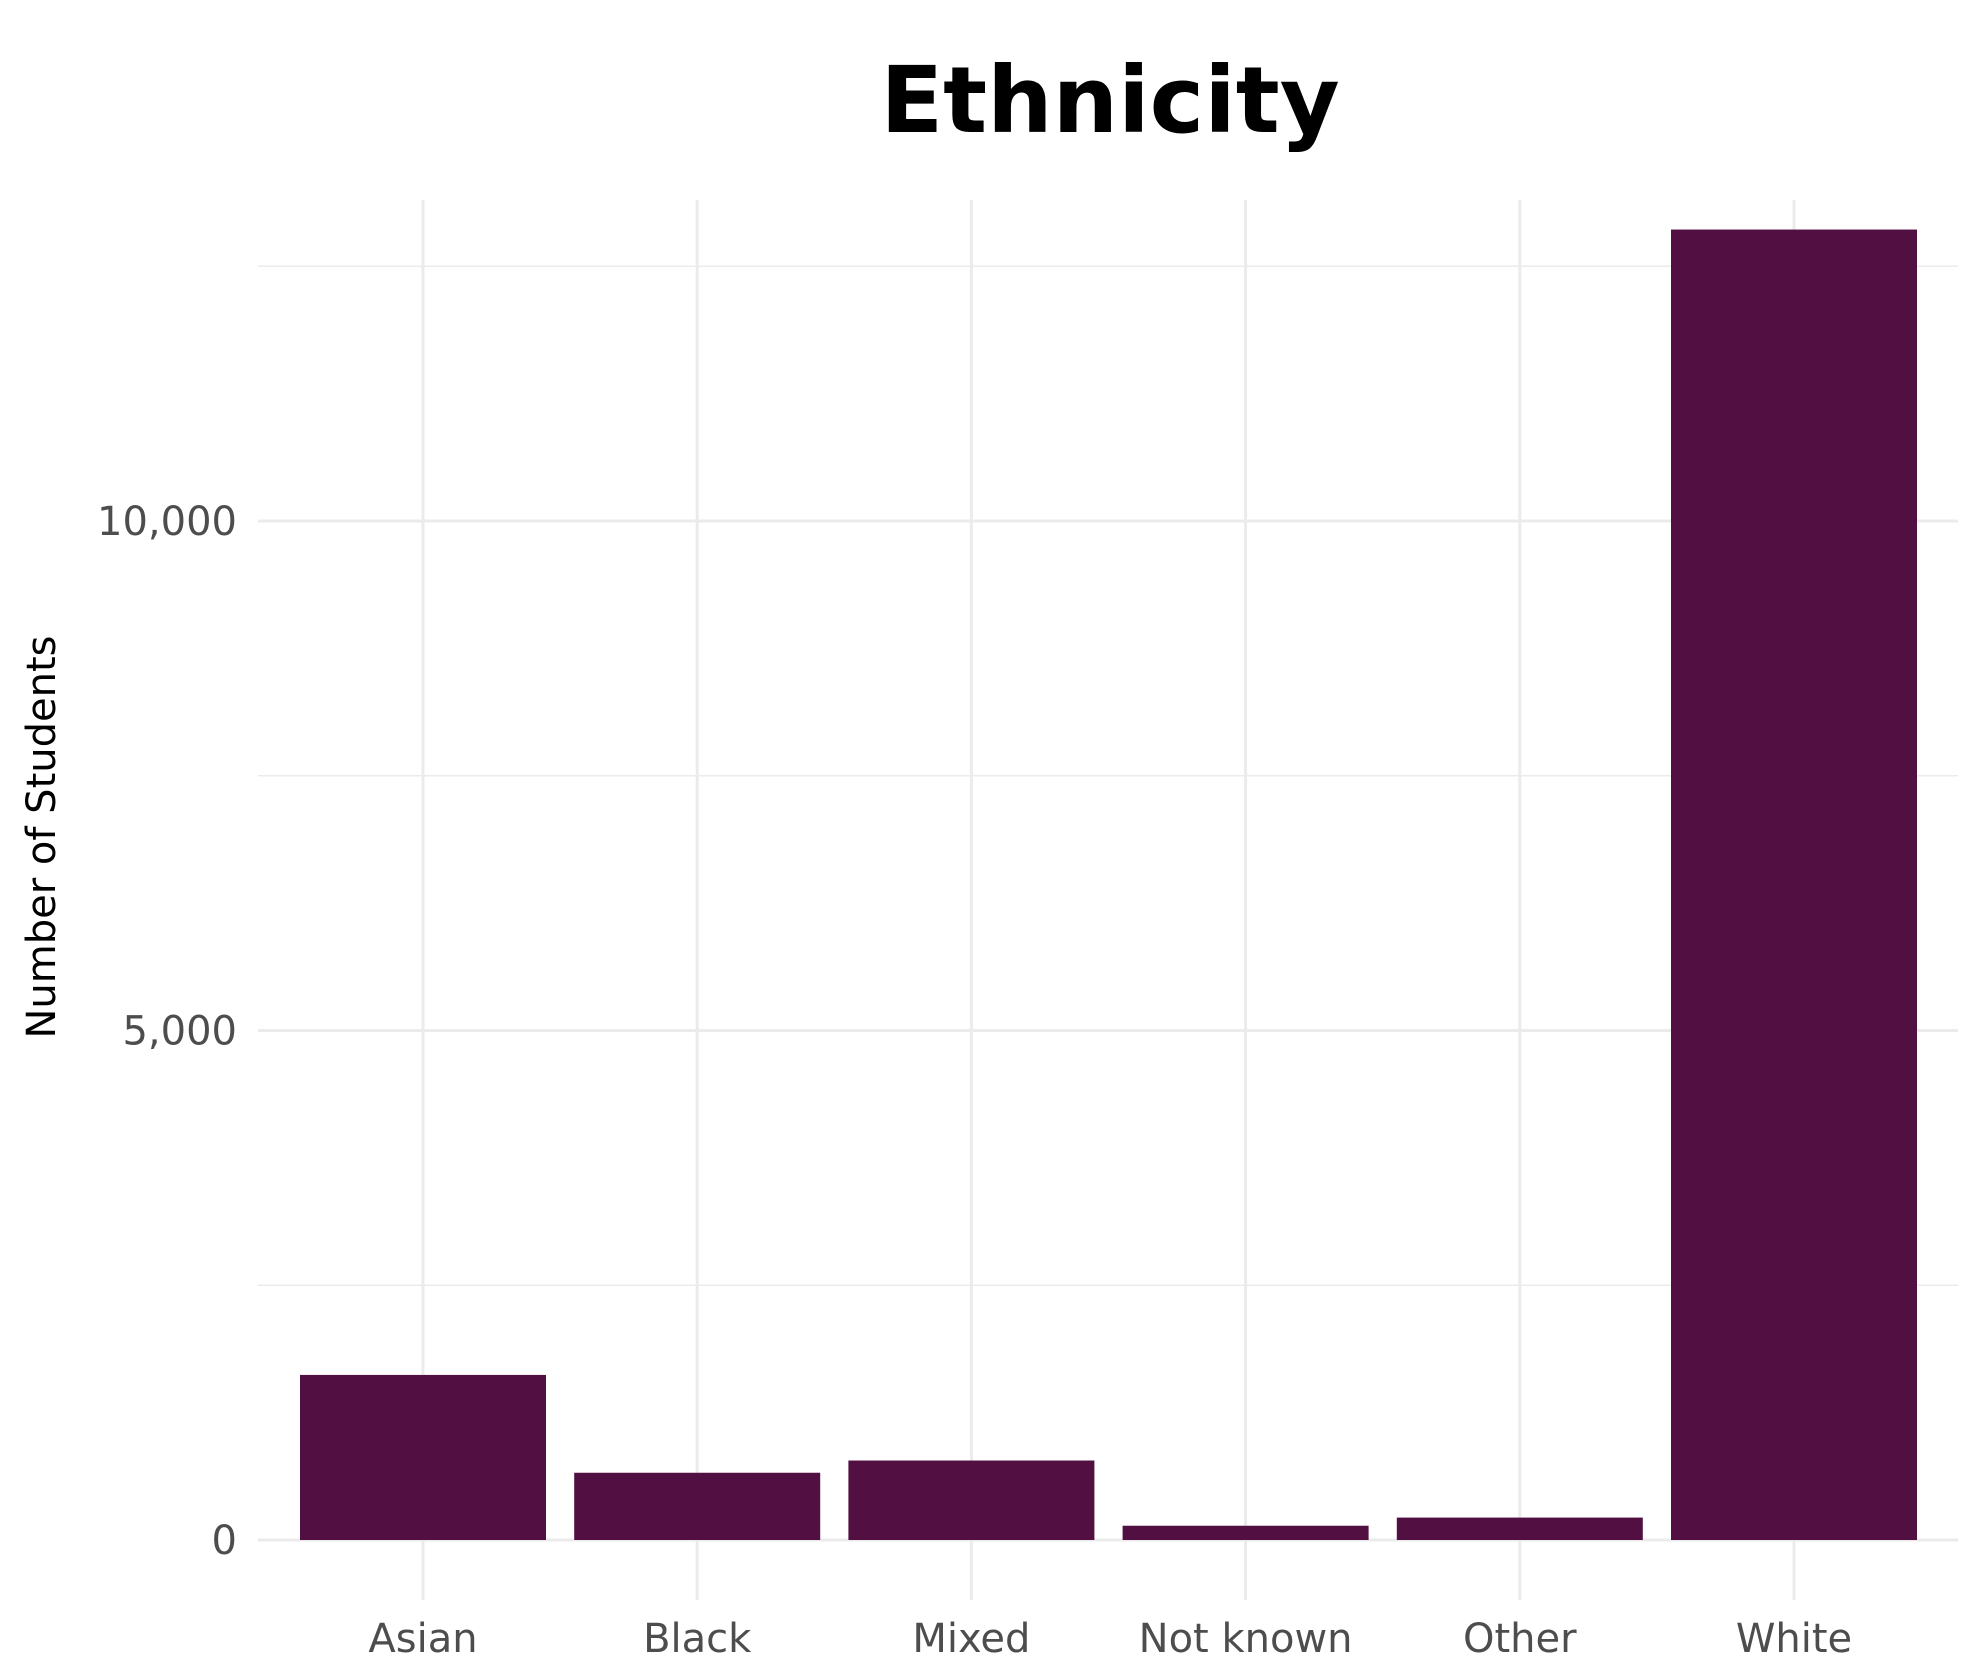  Describe the element at coordinates (1519, 1528) in the screenshot. I see `bar-other` at that location.